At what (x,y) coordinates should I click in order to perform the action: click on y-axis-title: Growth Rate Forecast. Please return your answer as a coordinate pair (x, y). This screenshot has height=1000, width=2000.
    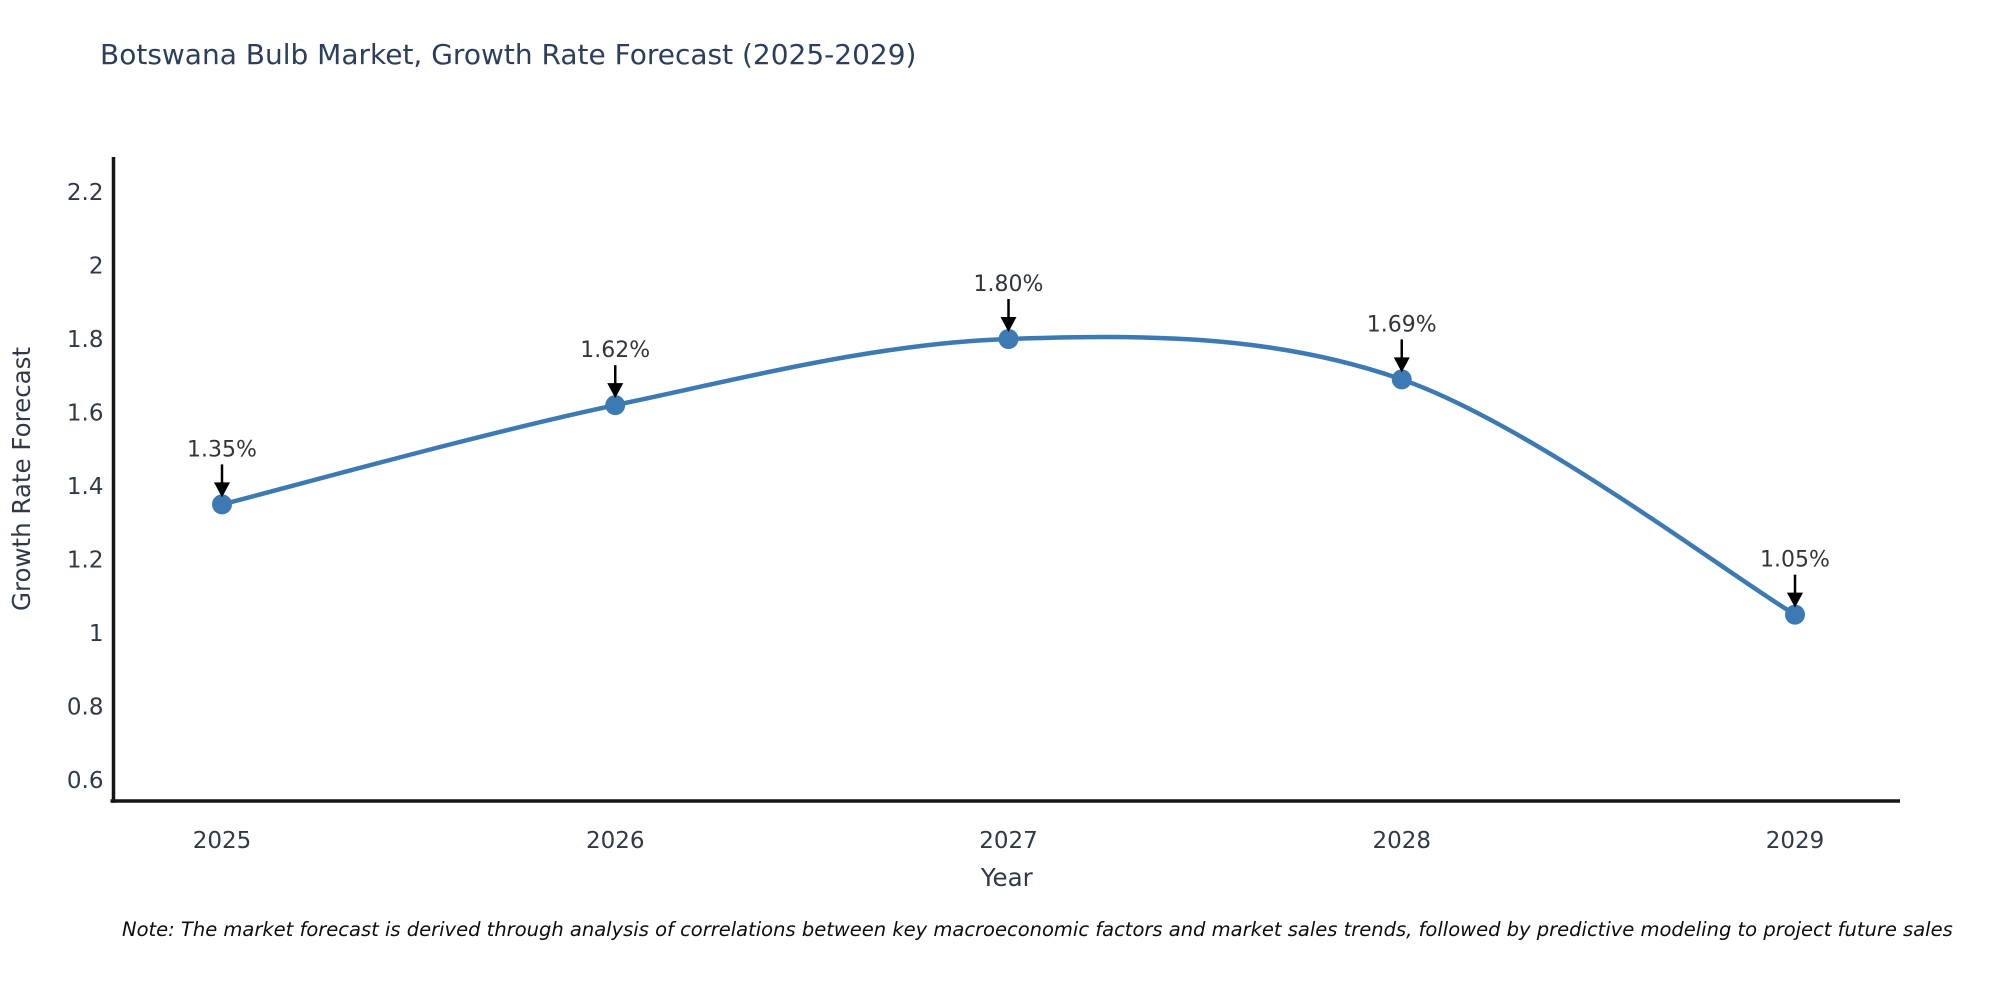
    Looking at the image, I should click on (21, 479).